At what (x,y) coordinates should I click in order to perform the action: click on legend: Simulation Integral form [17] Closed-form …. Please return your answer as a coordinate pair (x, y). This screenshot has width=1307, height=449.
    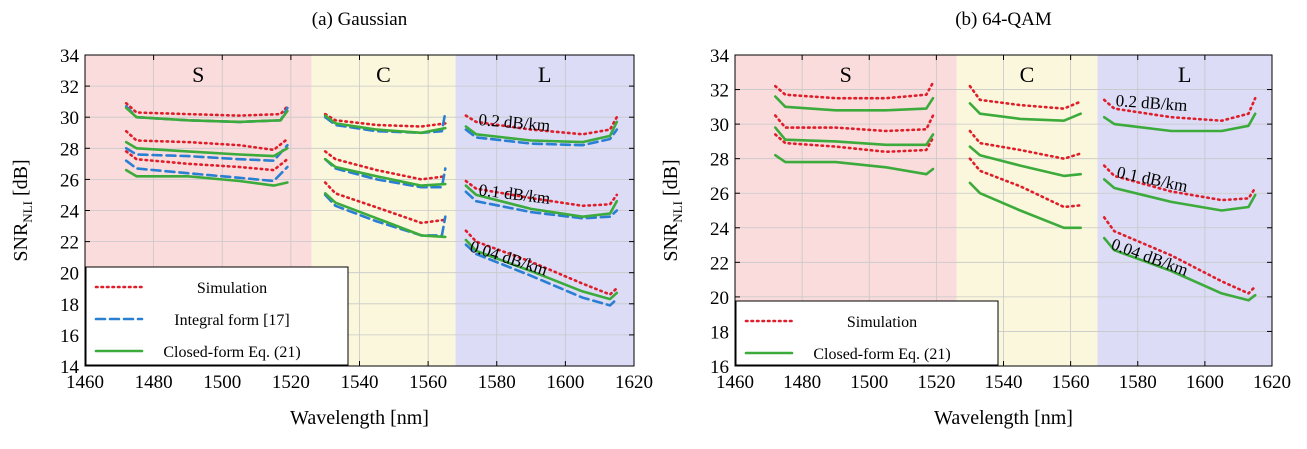
    Looking at the image, I should click on (217, 316).